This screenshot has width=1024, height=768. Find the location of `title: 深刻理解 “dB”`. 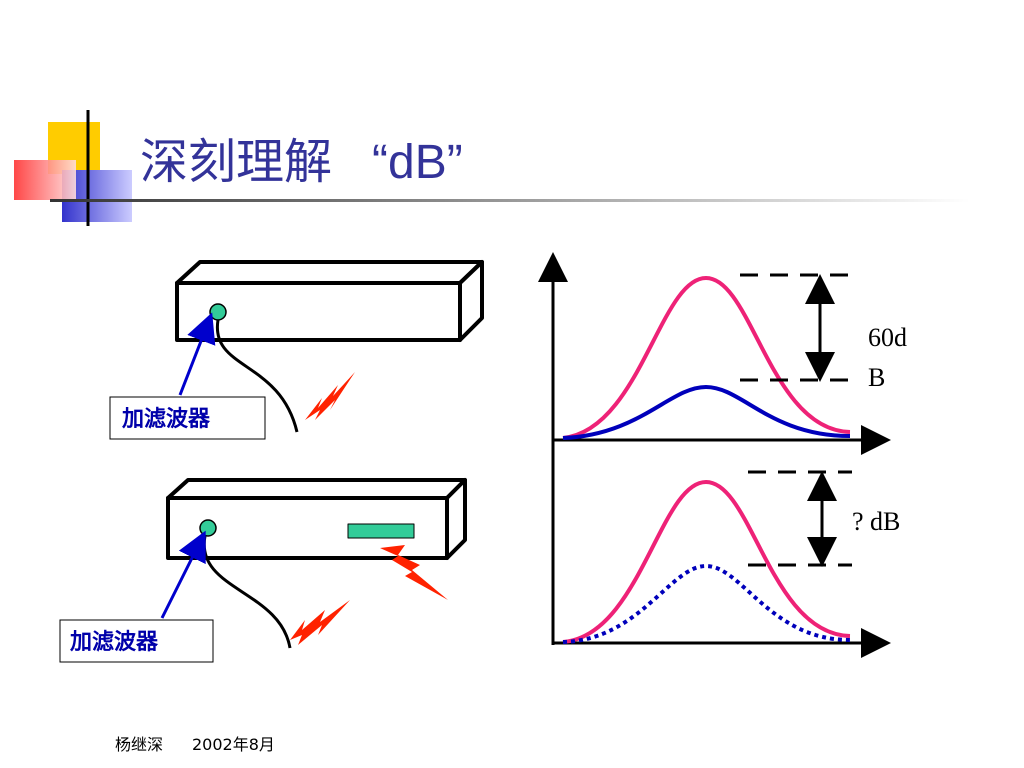

title: 深刻理解 “dB” is located at coordinates (301, 162).